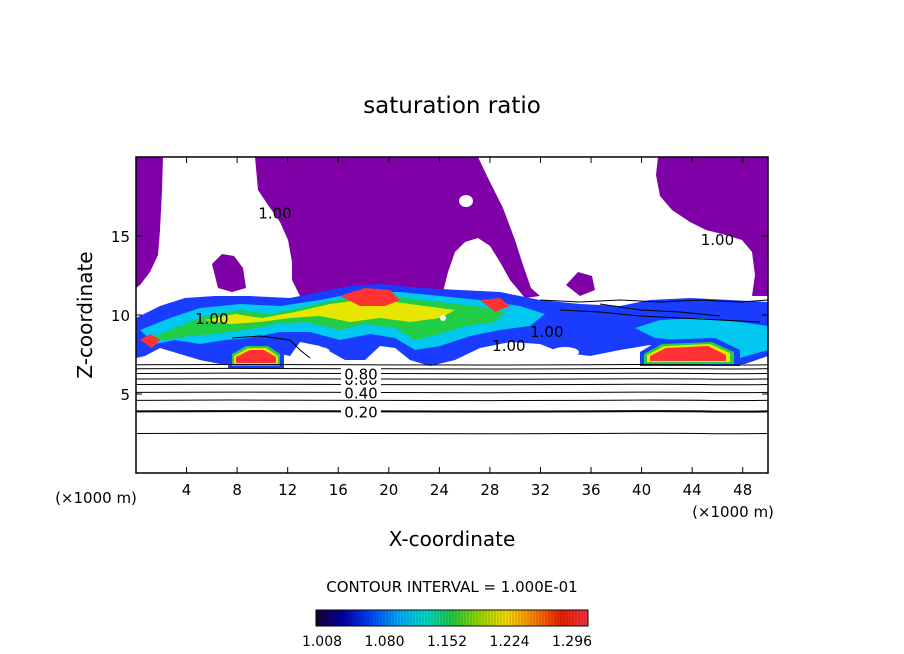 The image size is (904, 654). What do you see at coordinates (509, 642) in the screenshot?
I see `colorbar-tick-label: 1.224` at bounding box center [509, 642].